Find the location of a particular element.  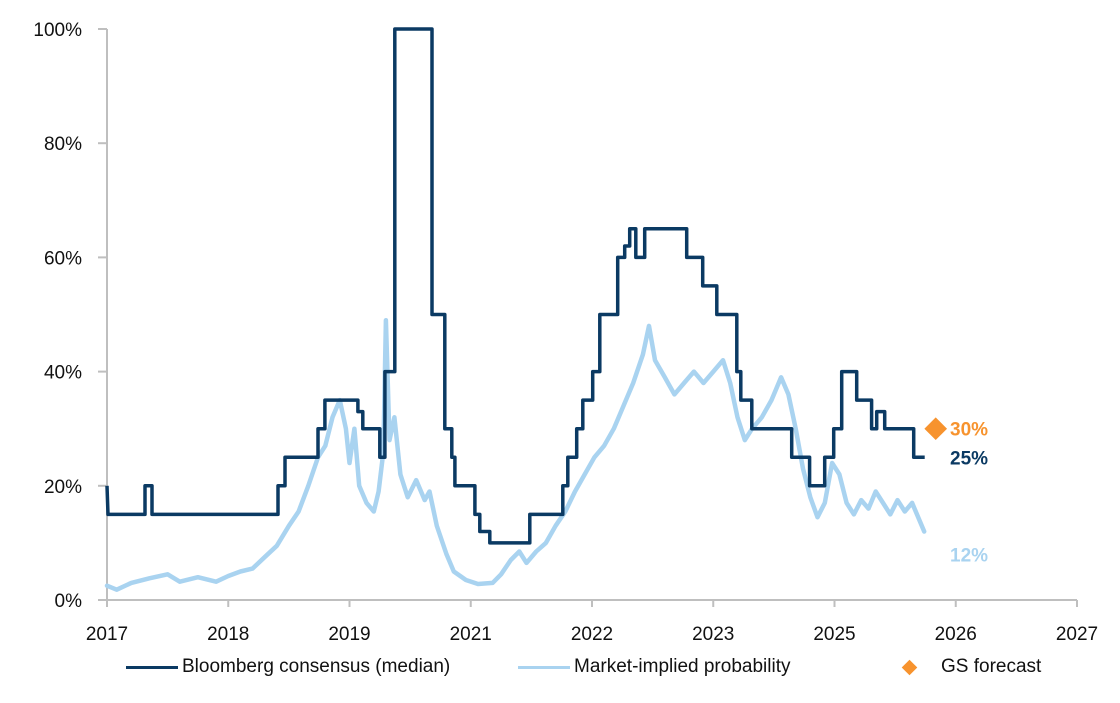

x-tick-label: 2019 is located at coordinates (349, 634).